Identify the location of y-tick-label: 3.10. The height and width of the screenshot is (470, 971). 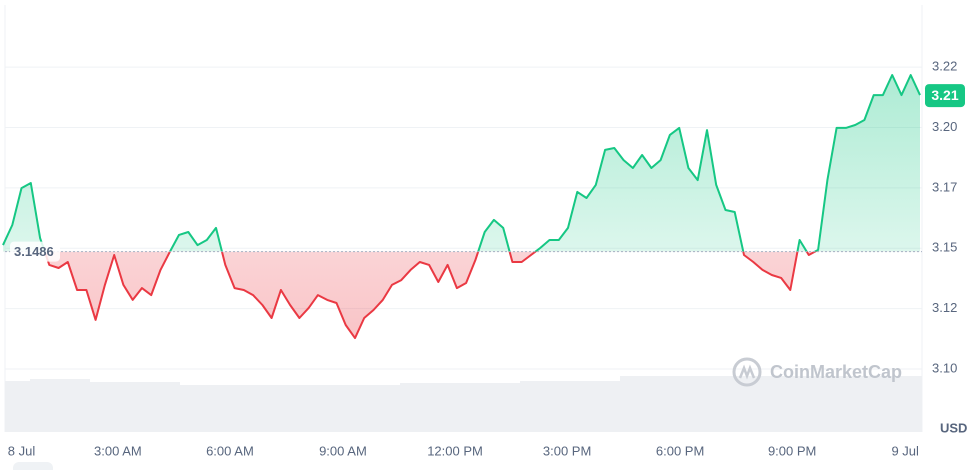
(944, 367).